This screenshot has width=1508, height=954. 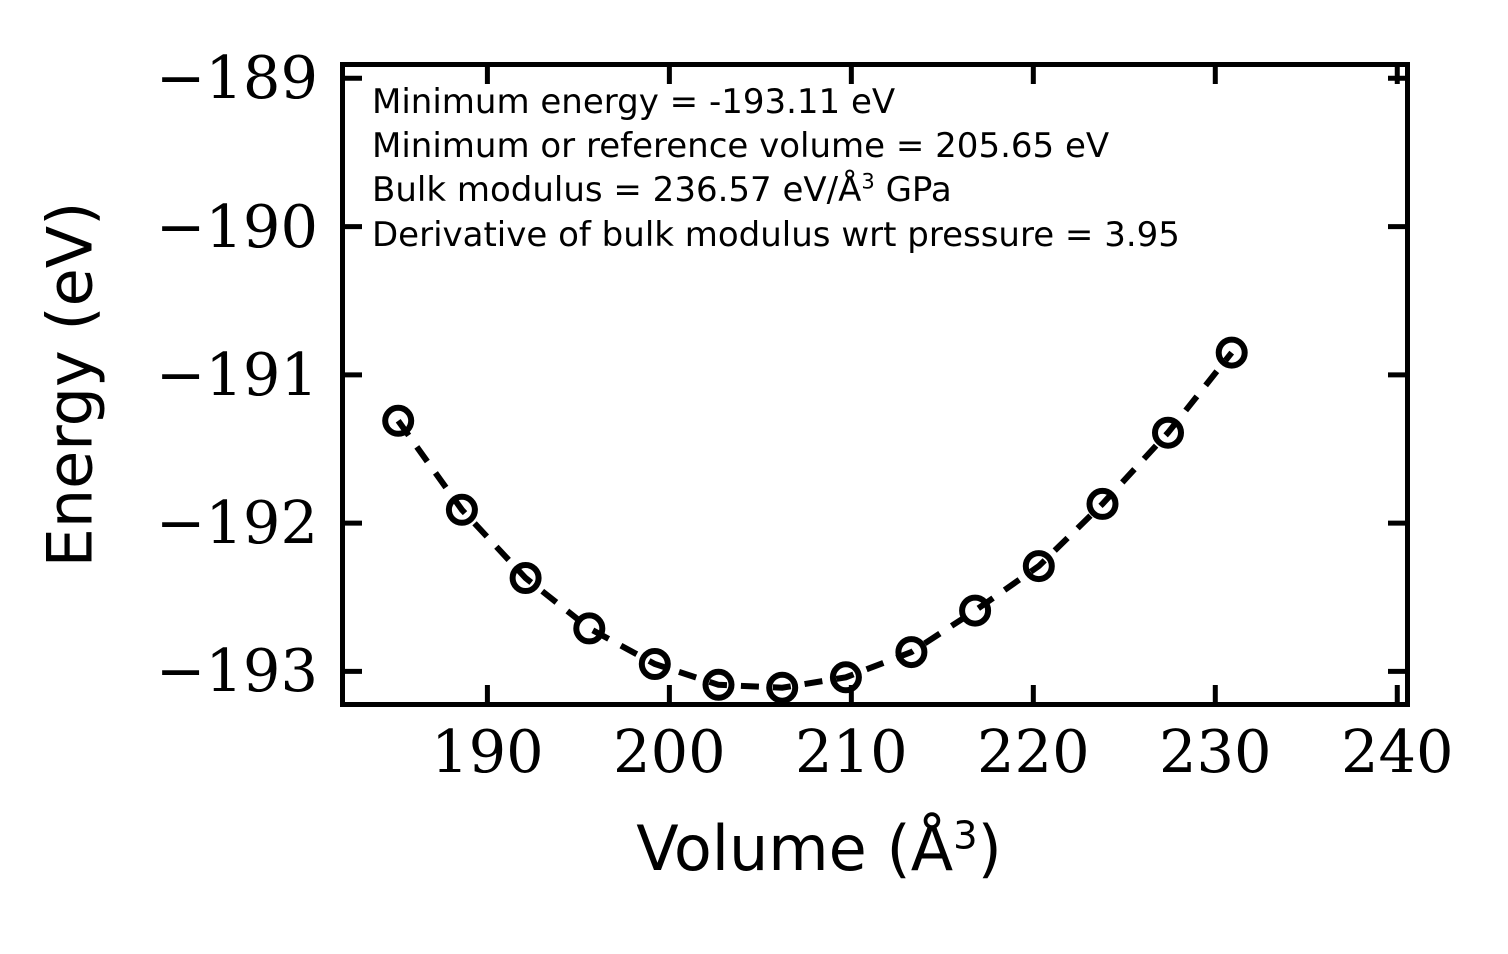 I want to click on annotation-line-bulk-modulus: Bulk modulus = 236.57 eV/Å3 GPa, so click(x=822, y=190).